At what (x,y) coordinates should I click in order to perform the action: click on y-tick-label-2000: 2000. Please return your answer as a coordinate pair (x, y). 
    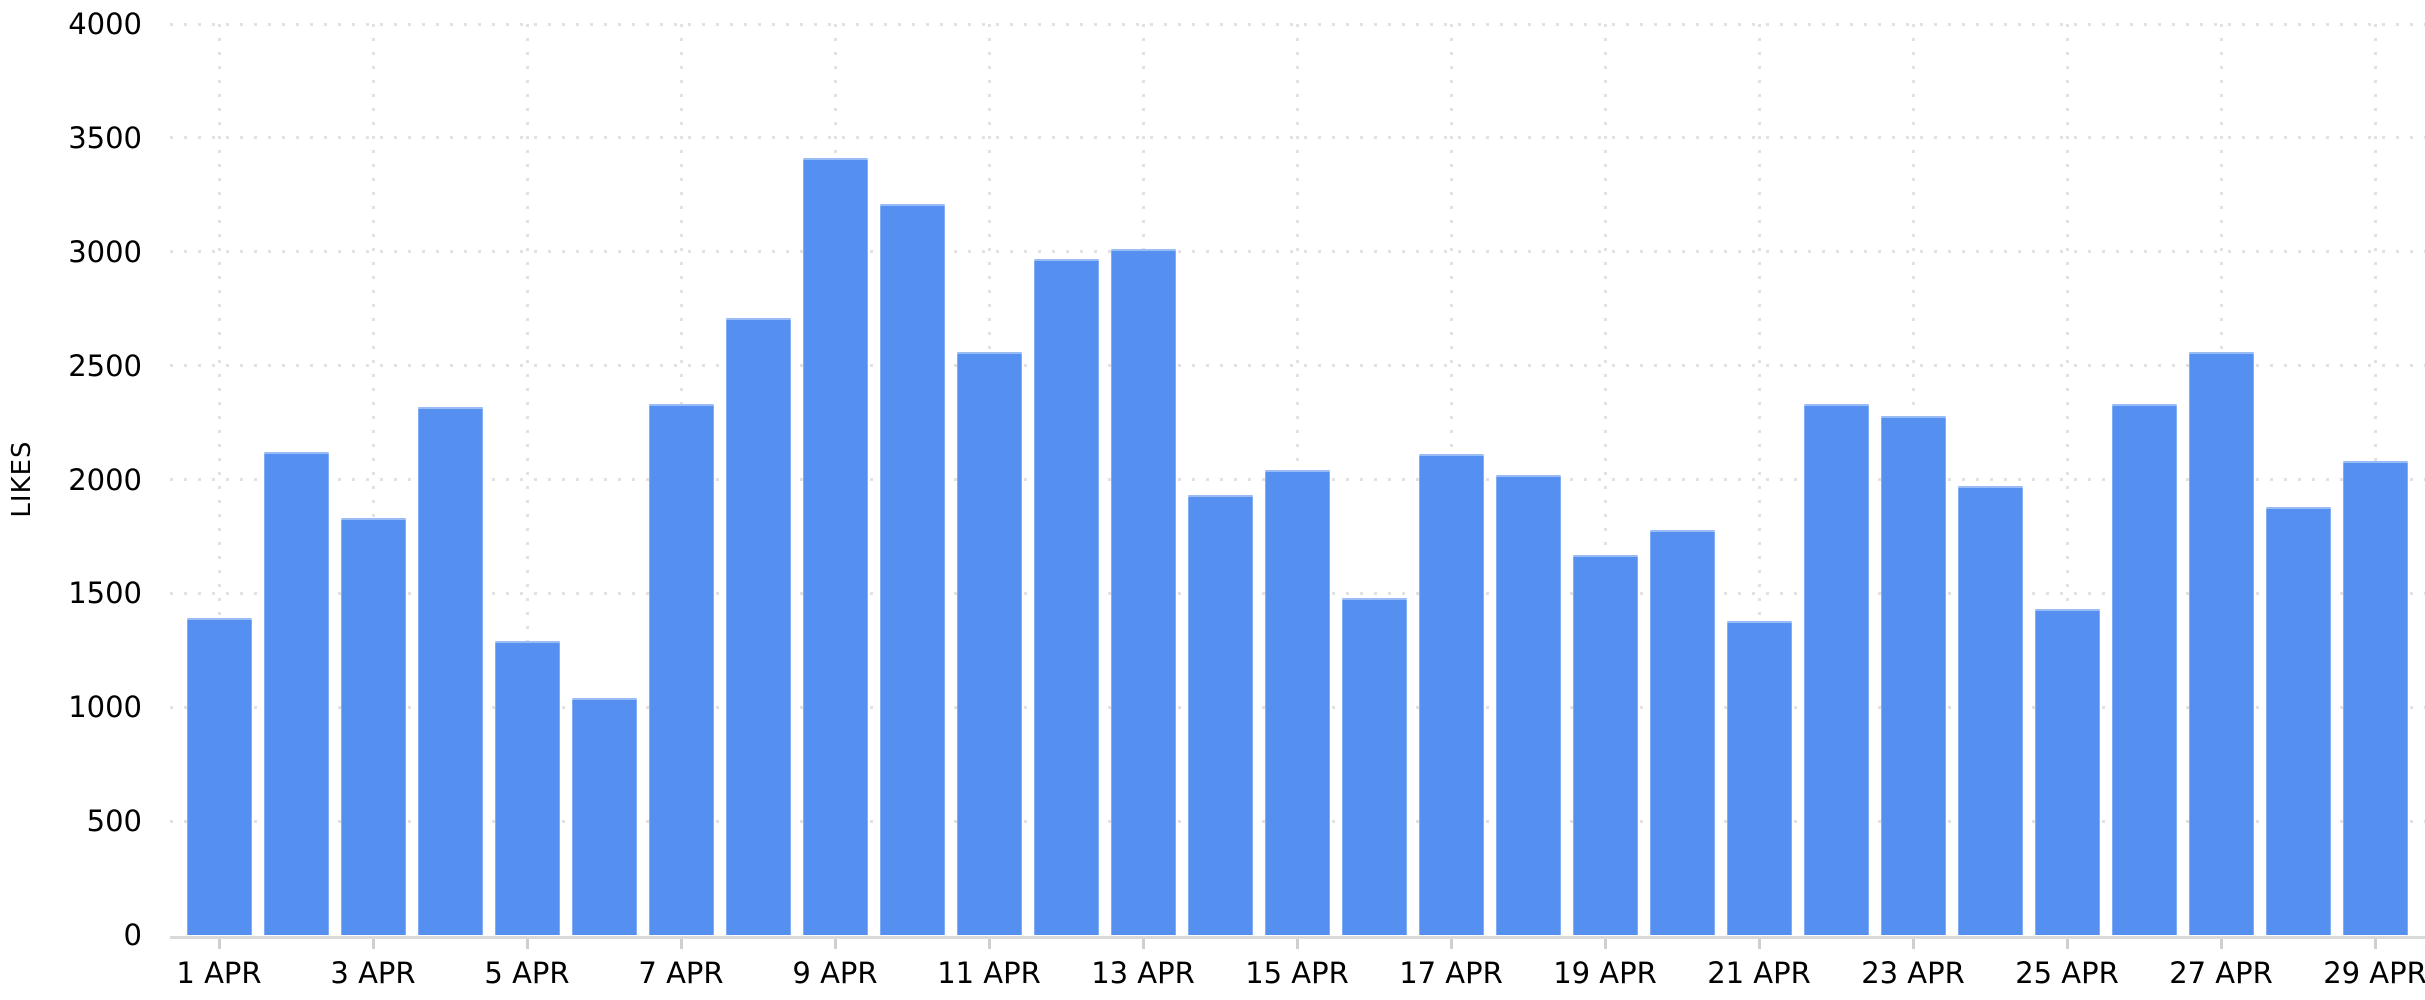
    Looking at the image, I should click on (105, 479).